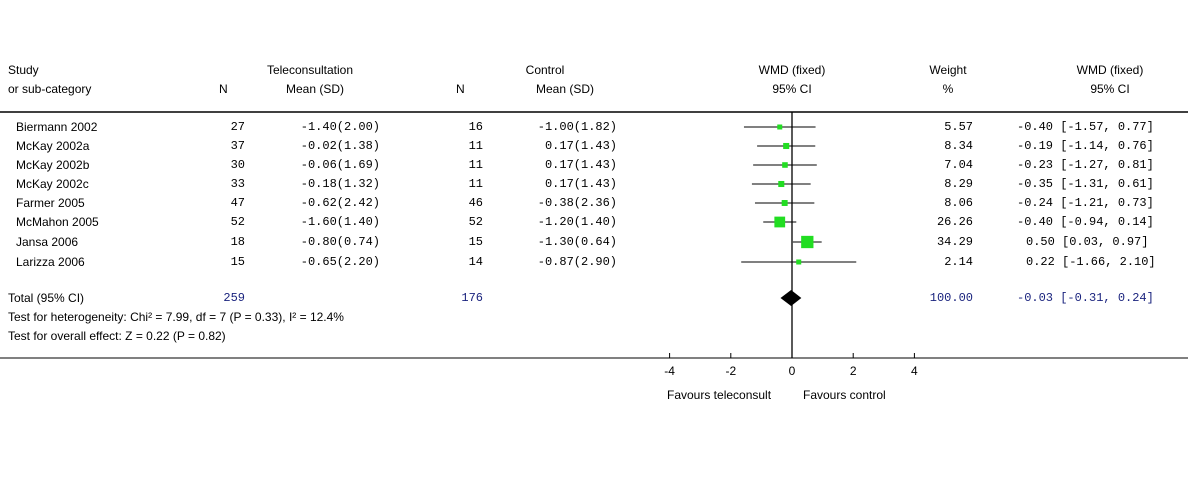 Image resolution: width=1188 pixels, height=500 pixels. Describe the element at coordinates (475, 242) in the screenshot. I see `row-n2: 15` at that location.